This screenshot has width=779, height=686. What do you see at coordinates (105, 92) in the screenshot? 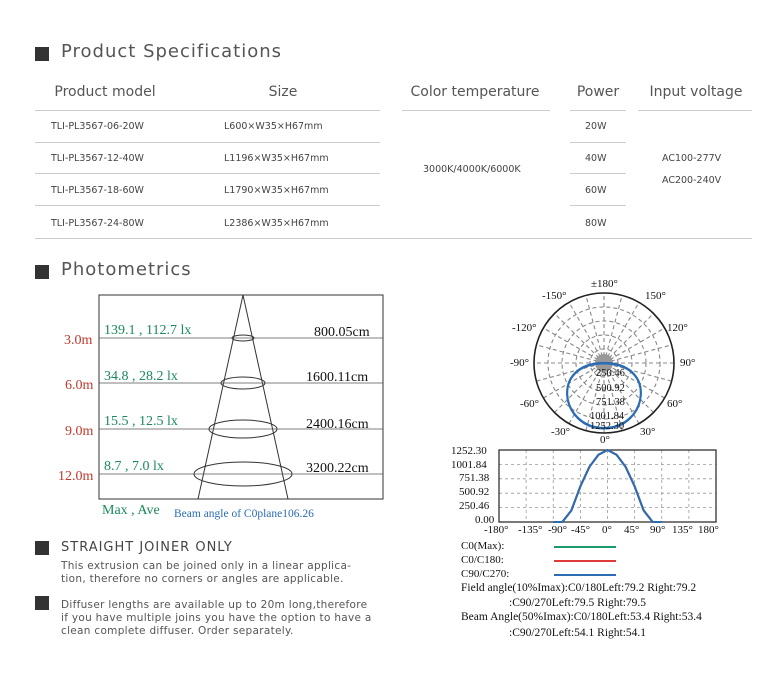
I see `col-header-model: Product model` at bounding box center [105, 92].